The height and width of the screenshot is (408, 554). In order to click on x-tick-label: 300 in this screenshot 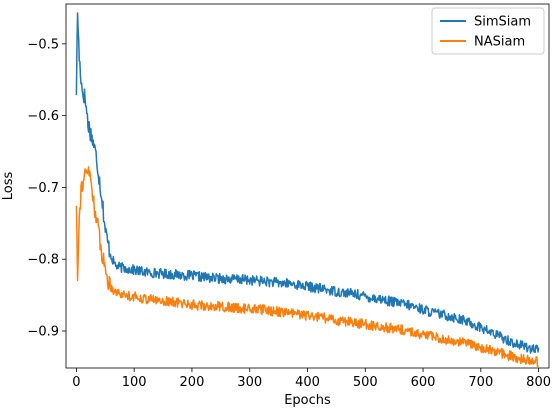, I will do `click(249, 382)`.